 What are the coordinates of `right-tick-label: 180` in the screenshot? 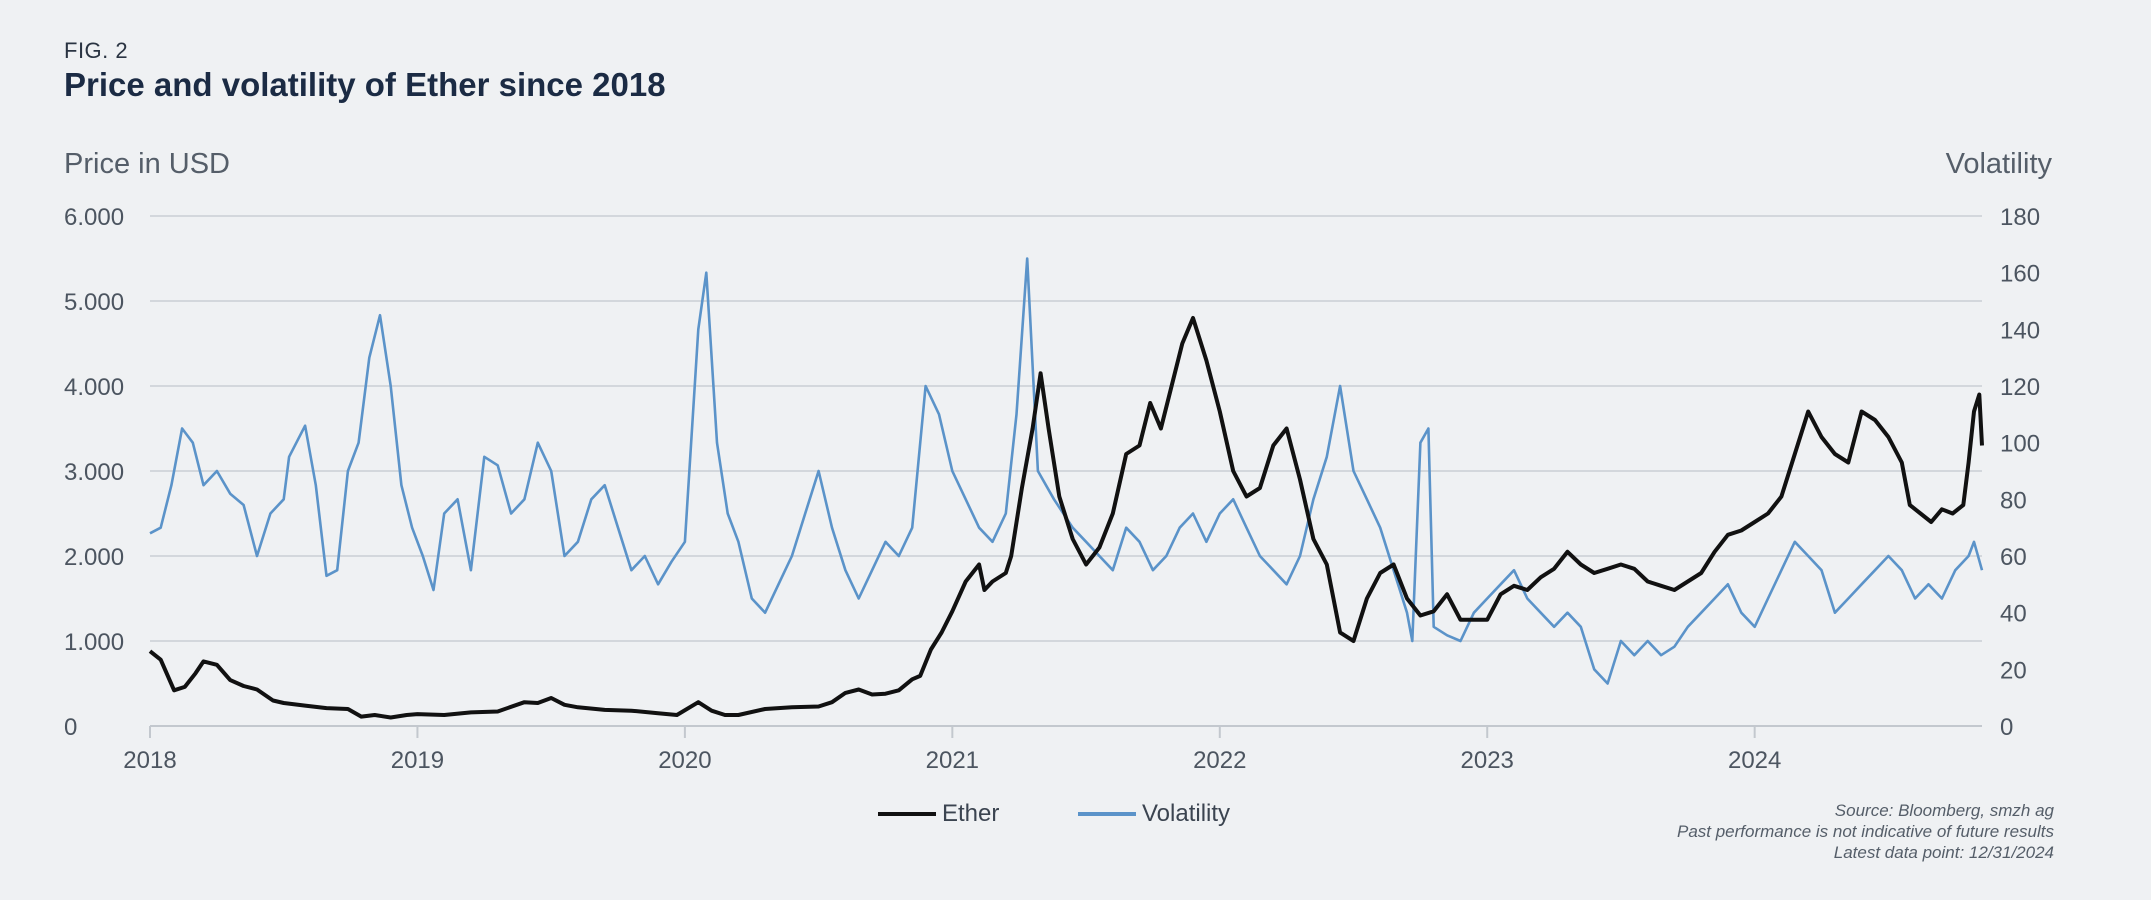 It's located at (2020, 217).